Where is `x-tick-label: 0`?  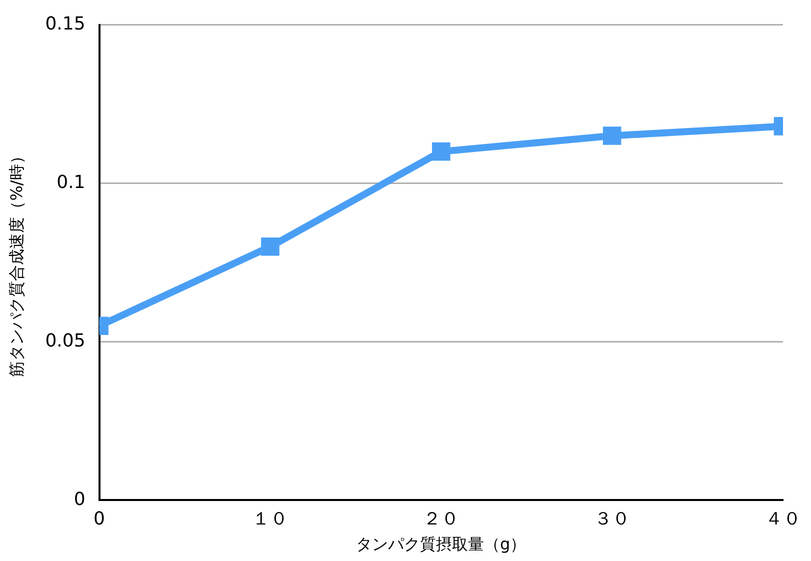
x-tick-label: 0 is located at coordinates (100, 519).